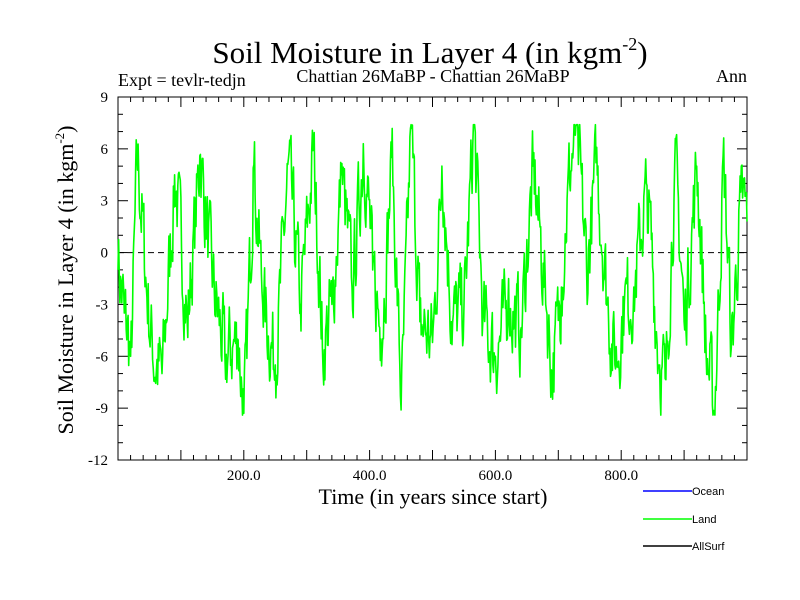 This screenshot has width=800, height=600. Describe the element at coordinates (105, 202) in the screenshot. I see `y-tick-label: 3` at that location.